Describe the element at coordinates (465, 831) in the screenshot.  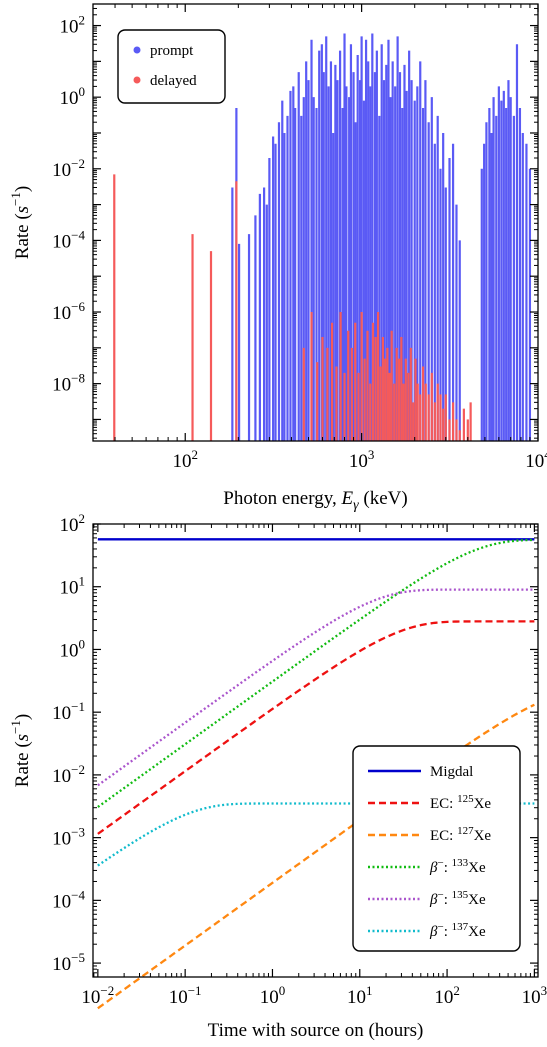
I see `legend-isotope-mass: 127` at that location.